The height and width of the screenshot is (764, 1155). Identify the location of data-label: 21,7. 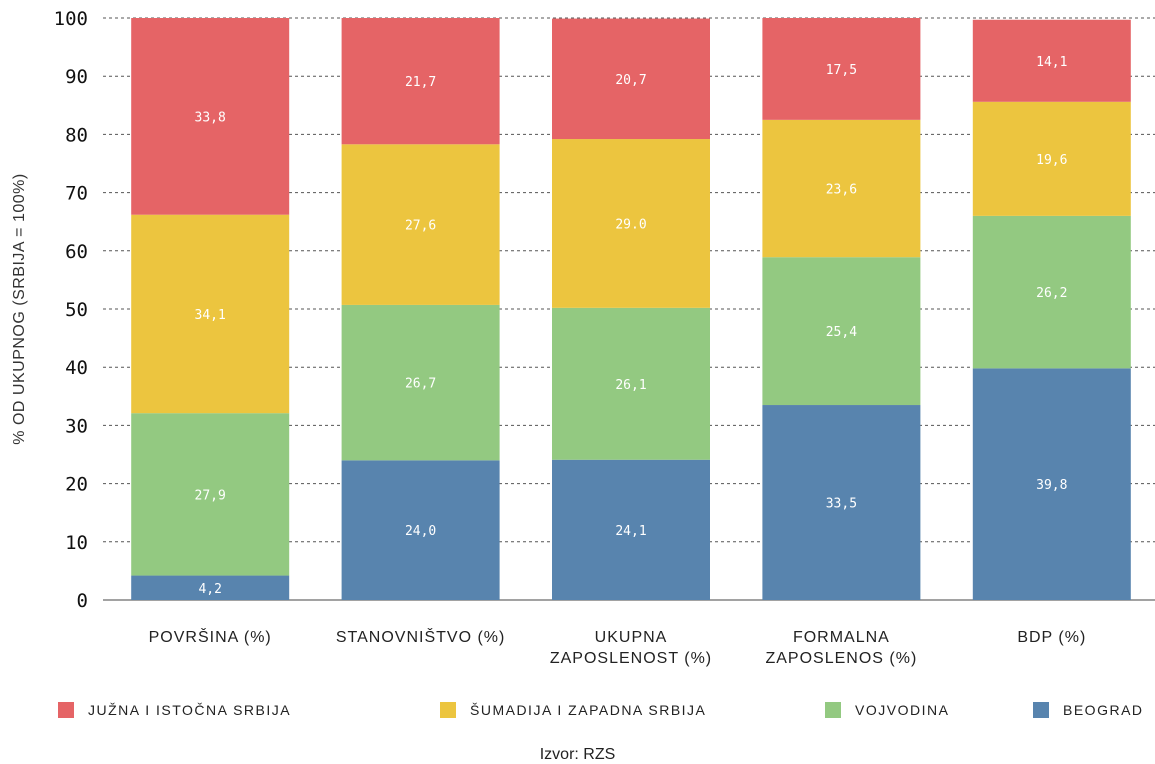
(420, 82).